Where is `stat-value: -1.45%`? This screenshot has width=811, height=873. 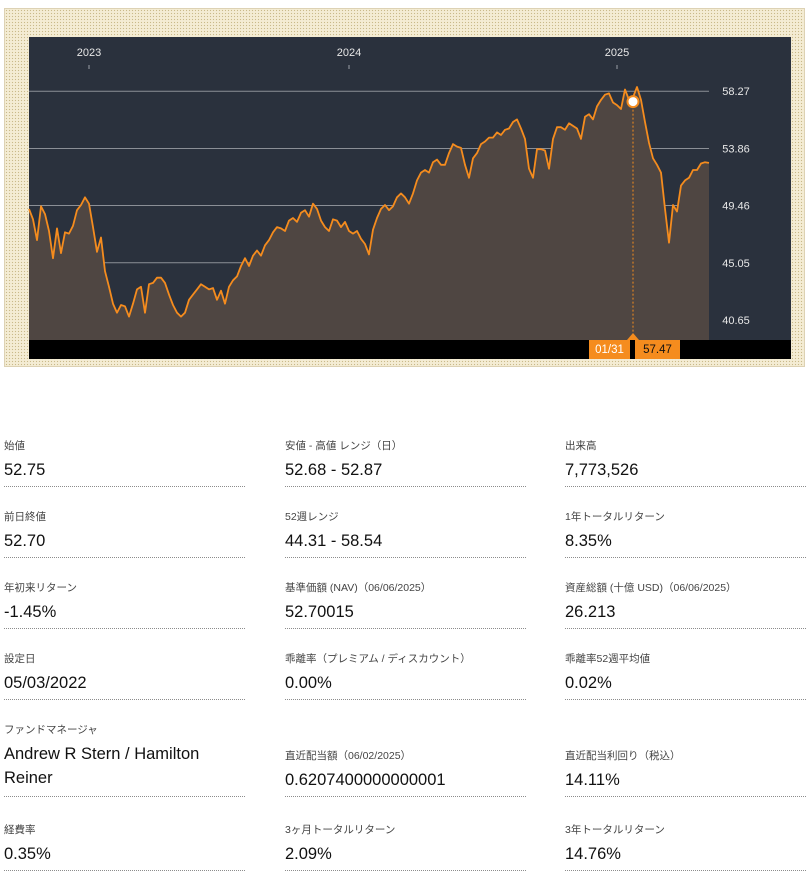
stat-value: -1.45% is located at coordinates (30, 612).